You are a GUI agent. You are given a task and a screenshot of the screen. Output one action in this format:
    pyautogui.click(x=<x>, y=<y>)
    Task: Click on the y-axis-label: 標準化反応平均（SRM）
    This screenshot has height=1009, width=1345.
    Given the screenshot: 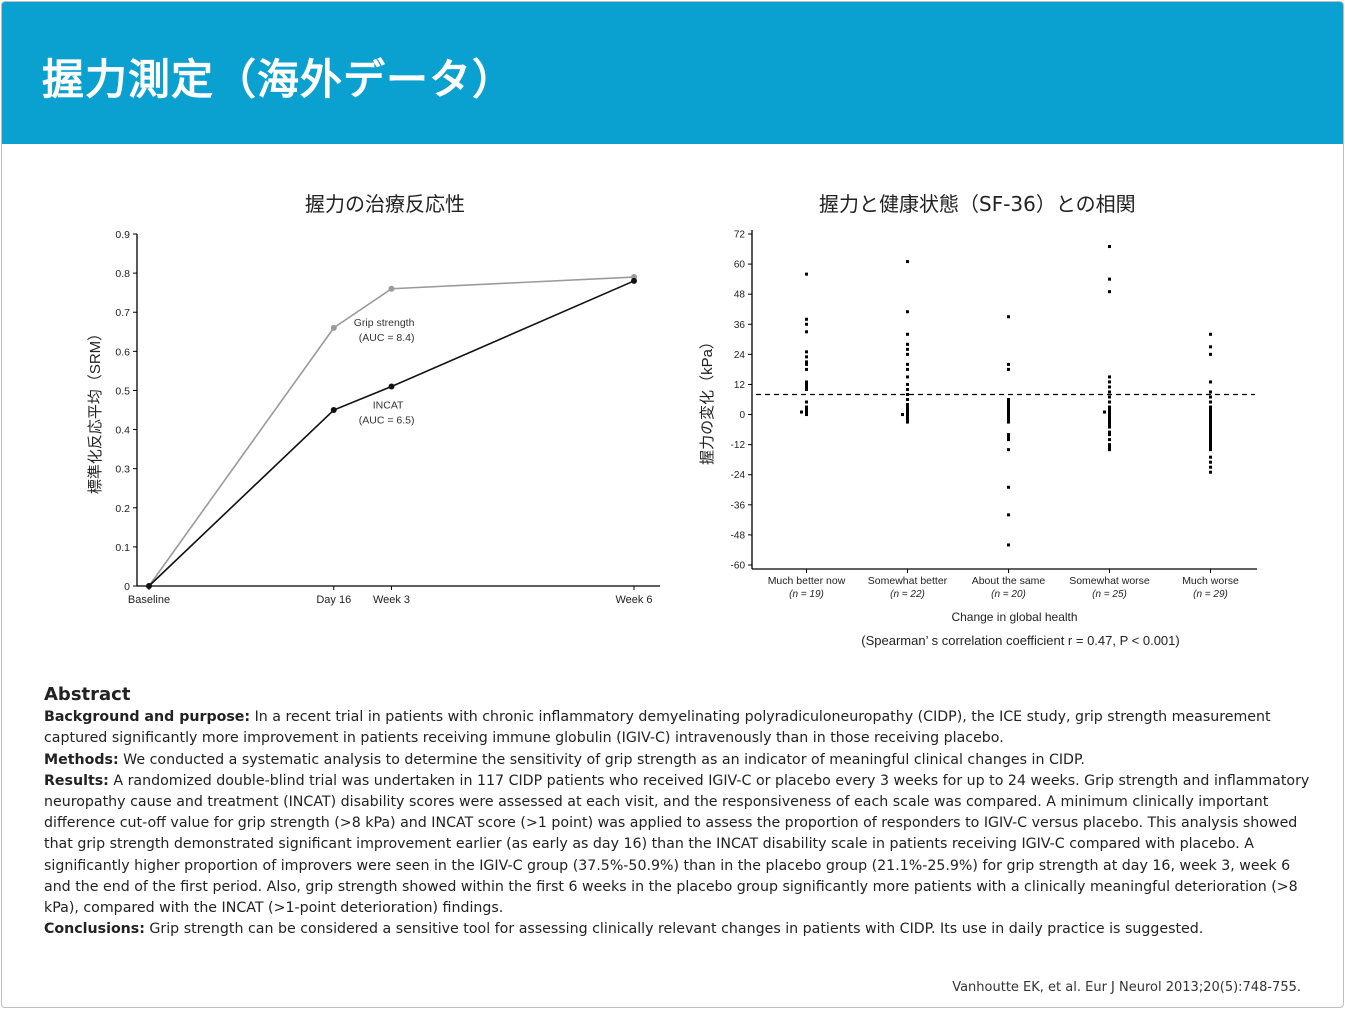 What is the action you would take?
    pyautogui.click(x=95, y=410)
    